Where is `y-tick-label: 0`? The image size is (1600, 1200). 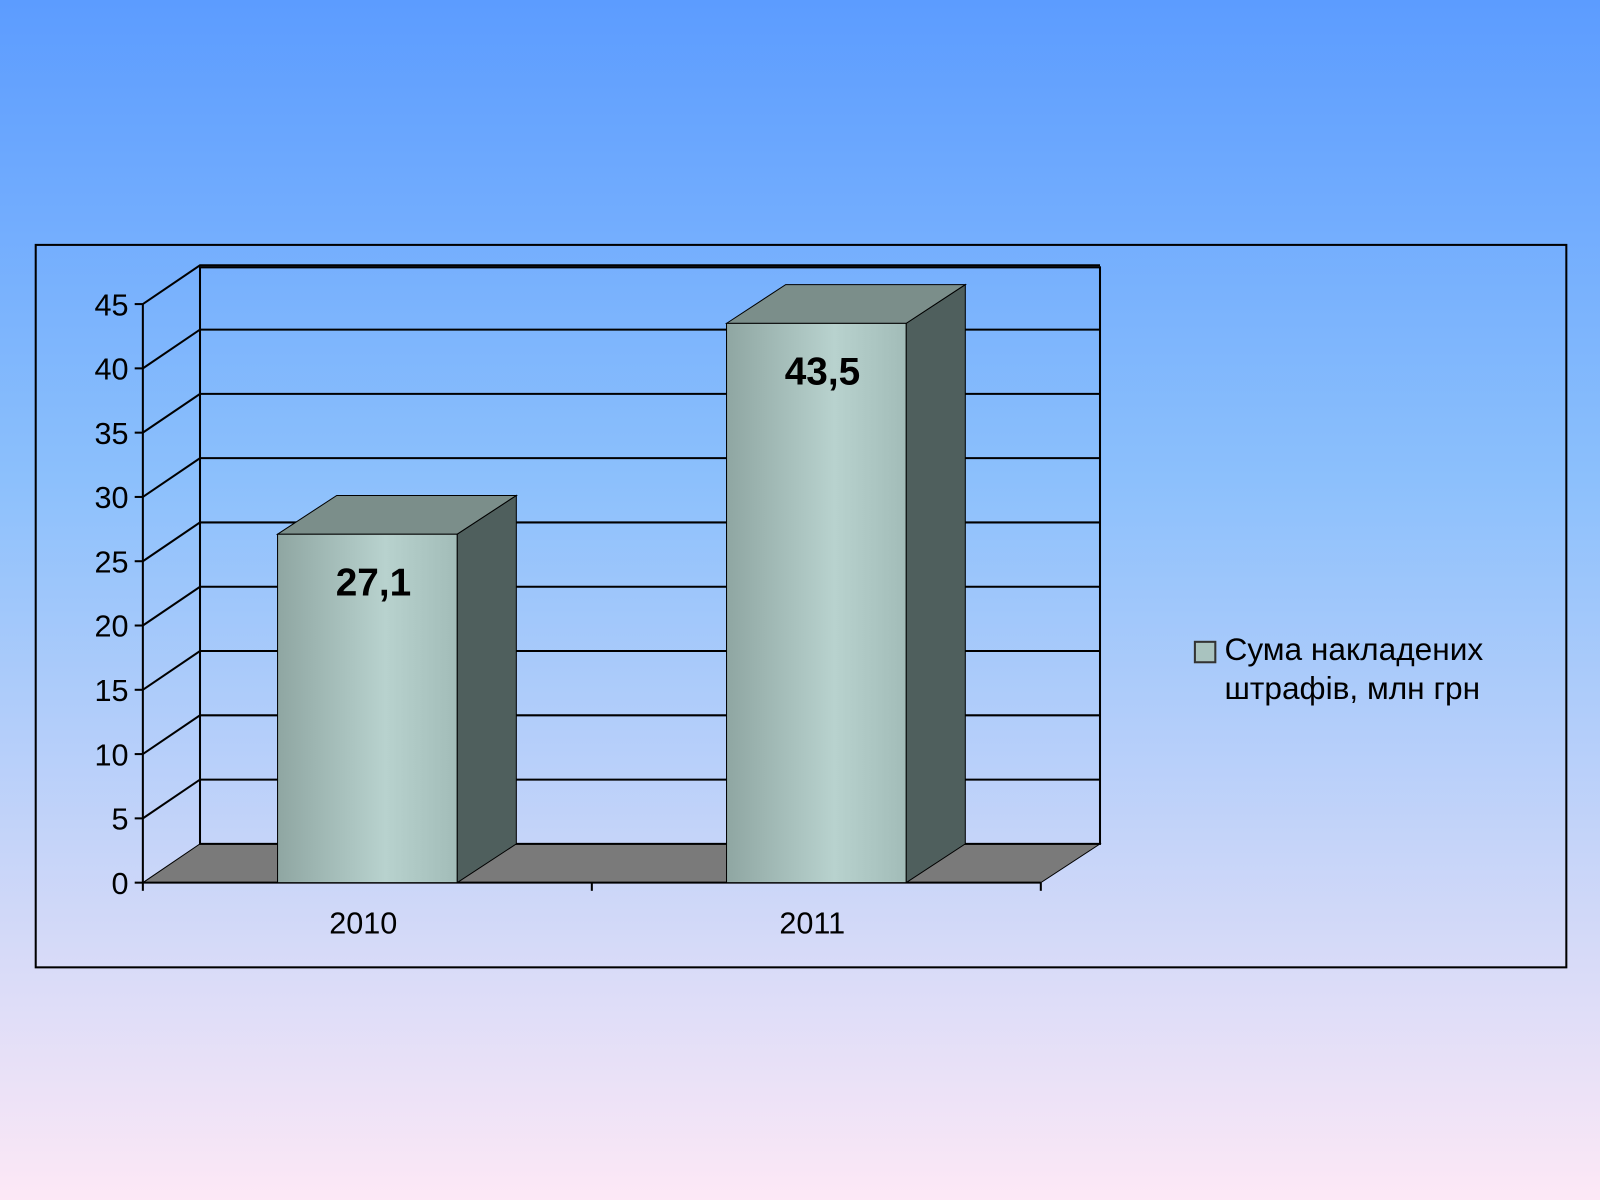
y-tick-label: 0 is located at coordinates (120, 884).